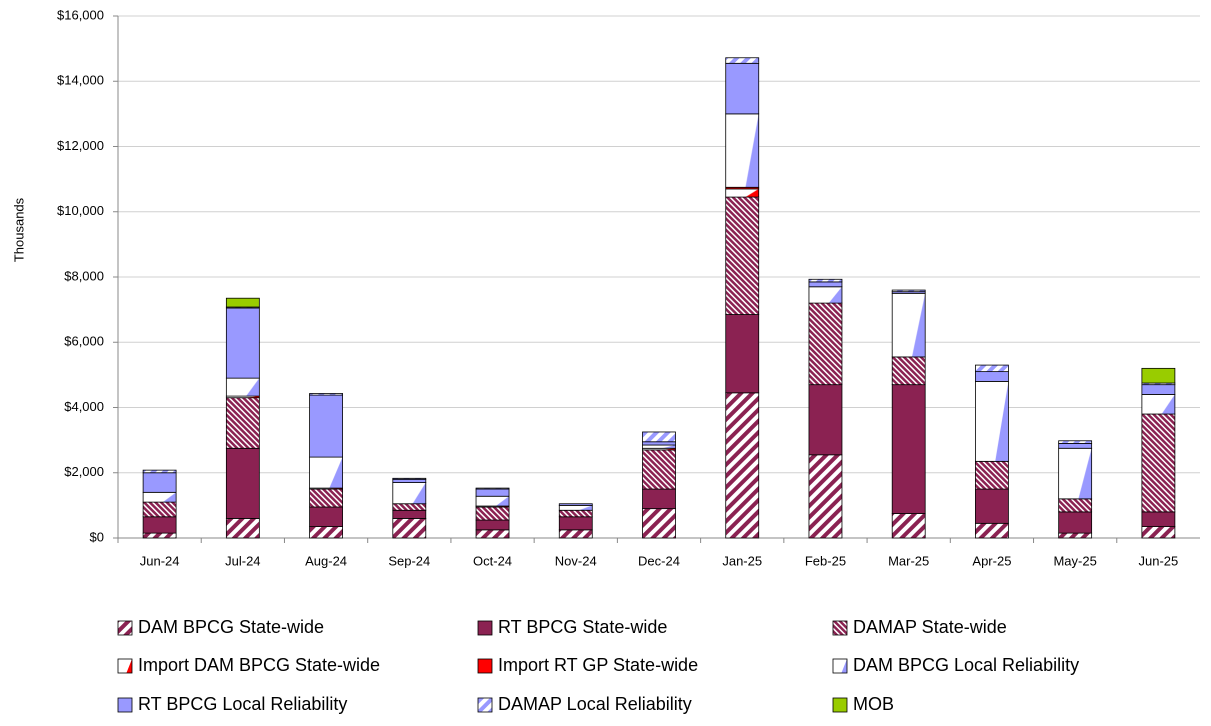  Describe the element at coordinates (80, 210) in the screenshot. I see `y-tick-label: $10,000` at that location.